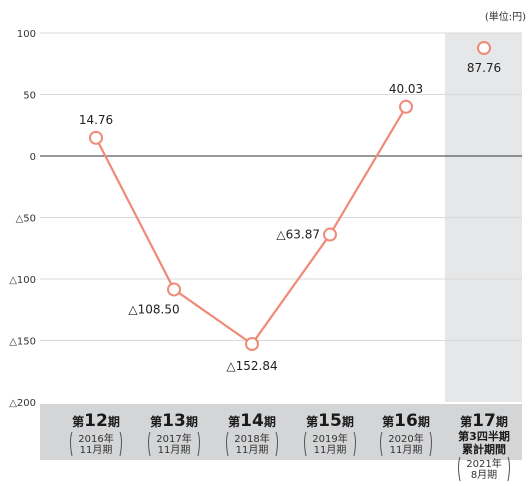 This screenshot has width=532, height=486. Describe the element at coordinates (484, 475) in the screenshot. I see `category-period: 8月期` at that location.